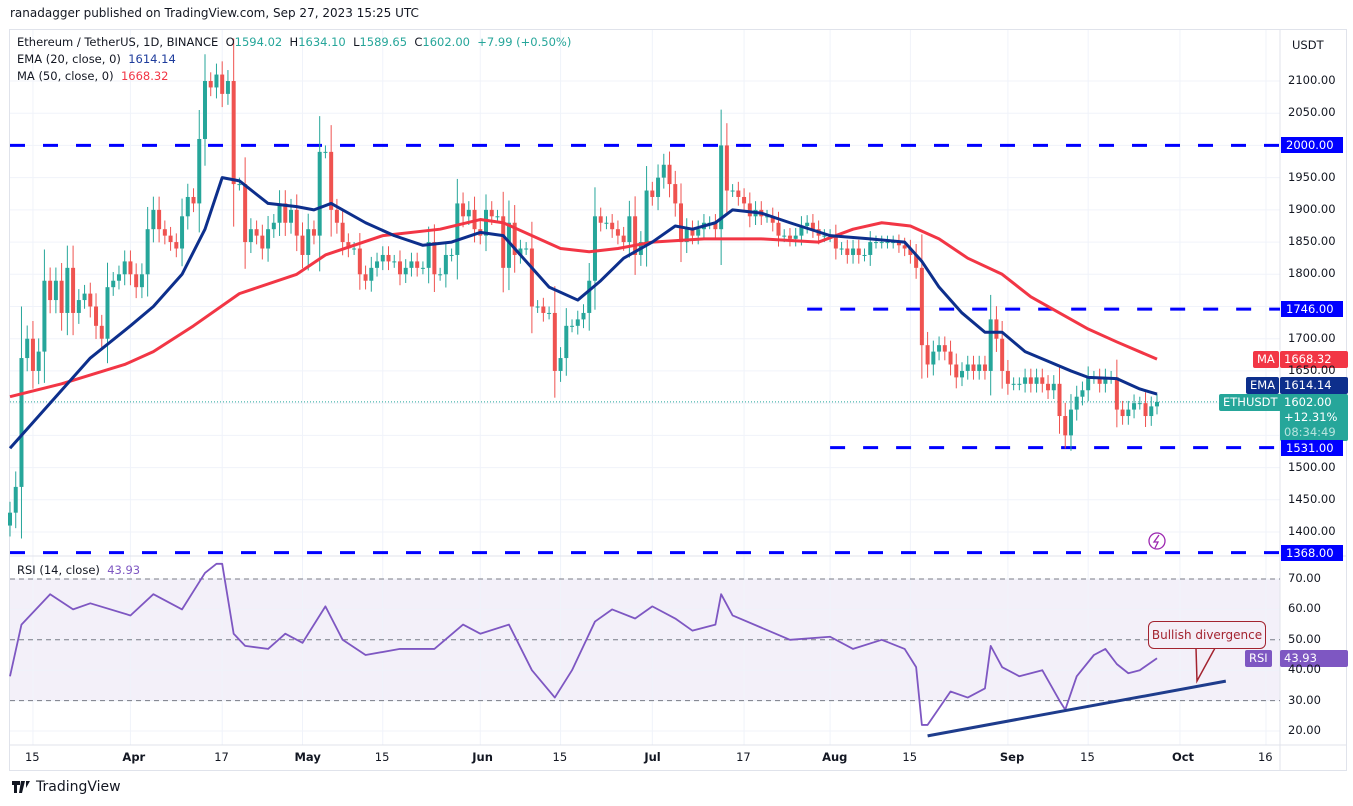 This screenshot has width=1353, height=806. Describe the element at coordinates (835, 757) in the screenshot. I see `time-tick-label: Aug` at that location.